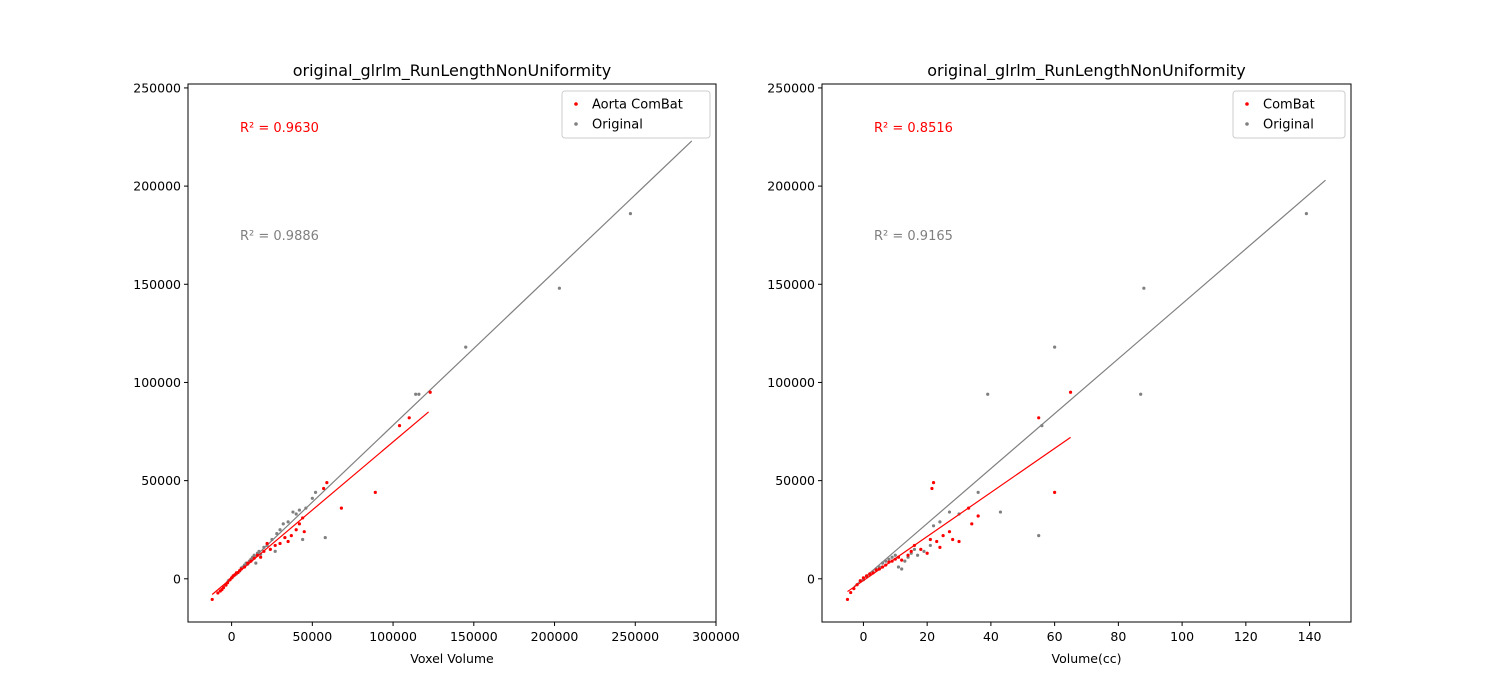 The height and width of the screenshot is (700, 1500). What do you see at coordinates (279, 128) in the screenshot?
I see `r2-annotation: R² = 0.9630` at bounding box center [279, 128].